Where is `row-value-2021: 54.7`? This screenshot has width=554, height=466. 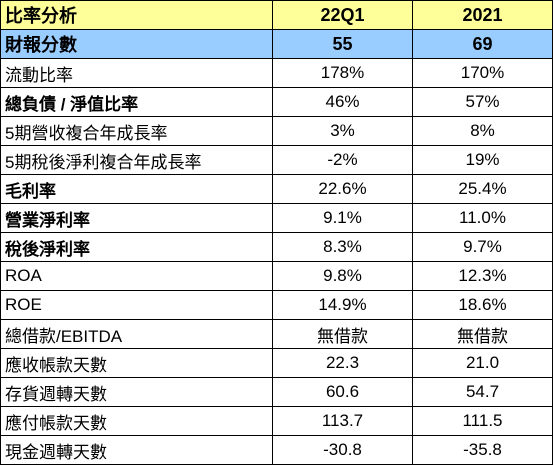 row-value-2021: 54.7 is located at coordinates (482, 392).